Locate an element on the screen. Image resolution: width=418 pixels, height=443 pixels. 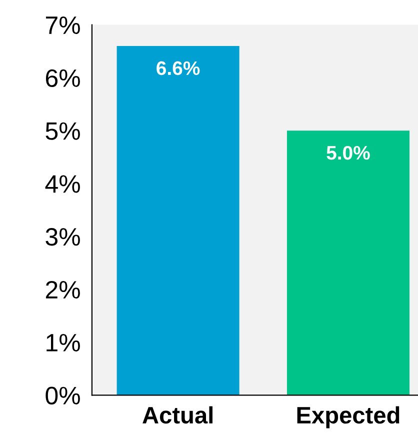
y-tick-label: 7% is located at coordinates (63, 25).